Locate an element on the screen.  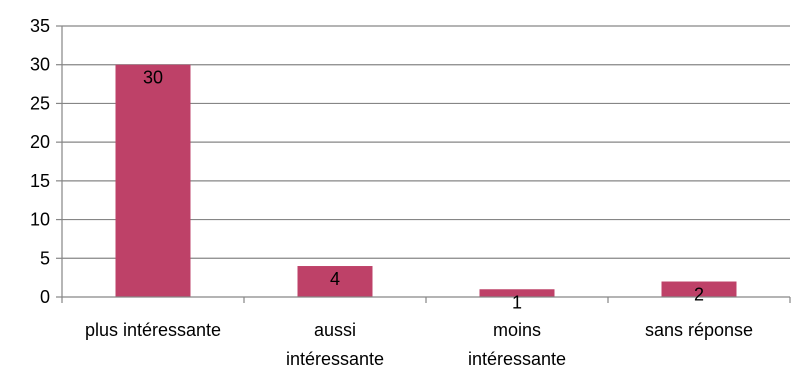
category-label: sans réponse is located at coordinates (699, 330).